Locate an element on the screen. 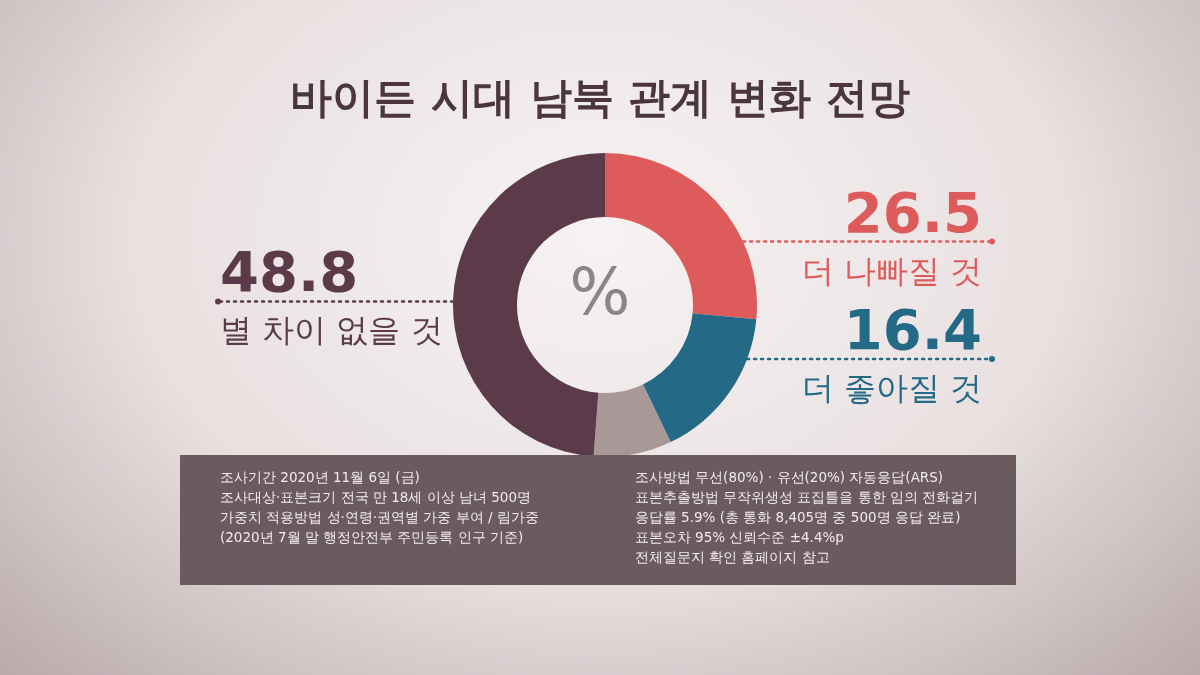  data-label: 48.8 is located at coordinates (289, 272).